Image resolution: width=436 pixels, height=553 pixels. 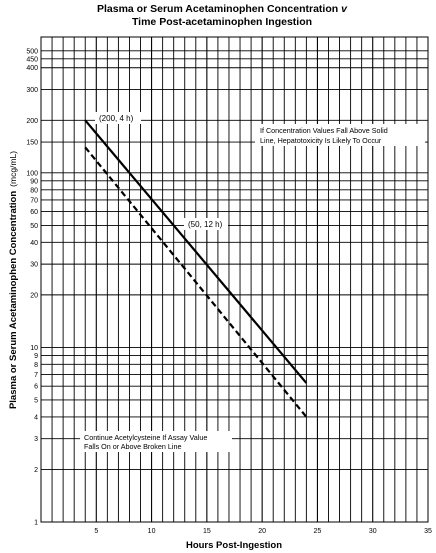 What do you see at coordinates (32, 68) in the screenshot?
I see `y-tick-label: 400` at bounding box center [32, 68].